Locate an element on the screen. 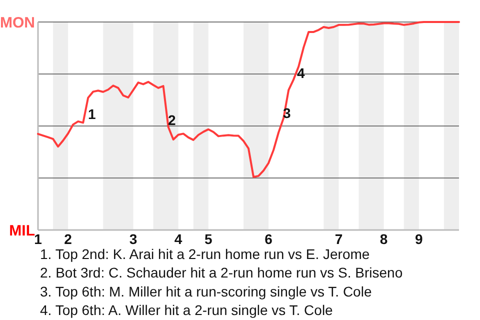 The width and height of the screenshot is (480, 320). x-tick-label: 6 is located at coordinates (268, 239).